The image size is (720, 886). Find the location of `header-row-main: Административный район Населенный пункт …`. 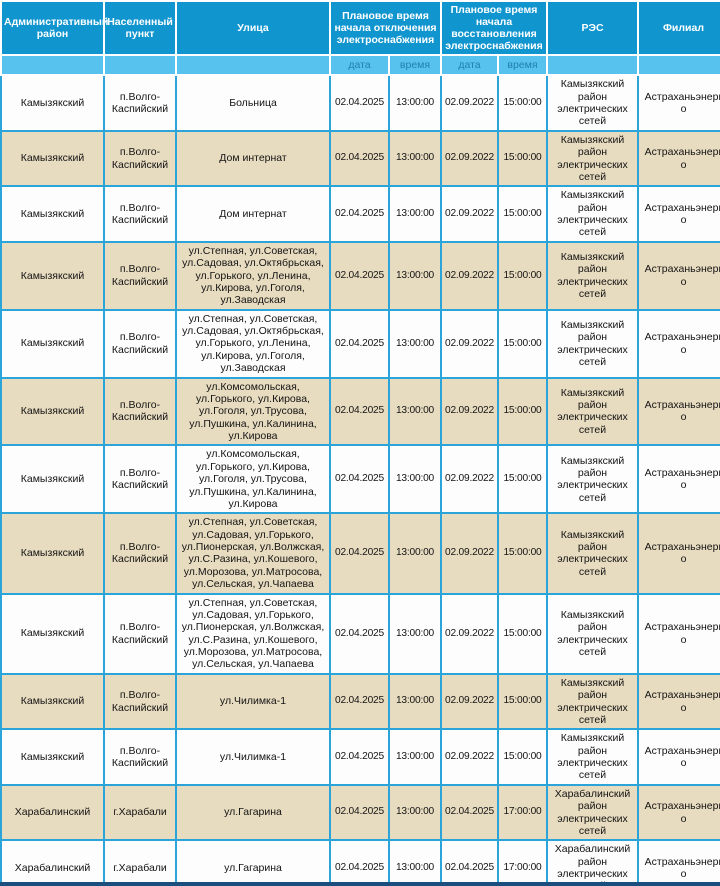

header-row-main: Административный район Населенный пункт … is located at coordinates (360, 28).